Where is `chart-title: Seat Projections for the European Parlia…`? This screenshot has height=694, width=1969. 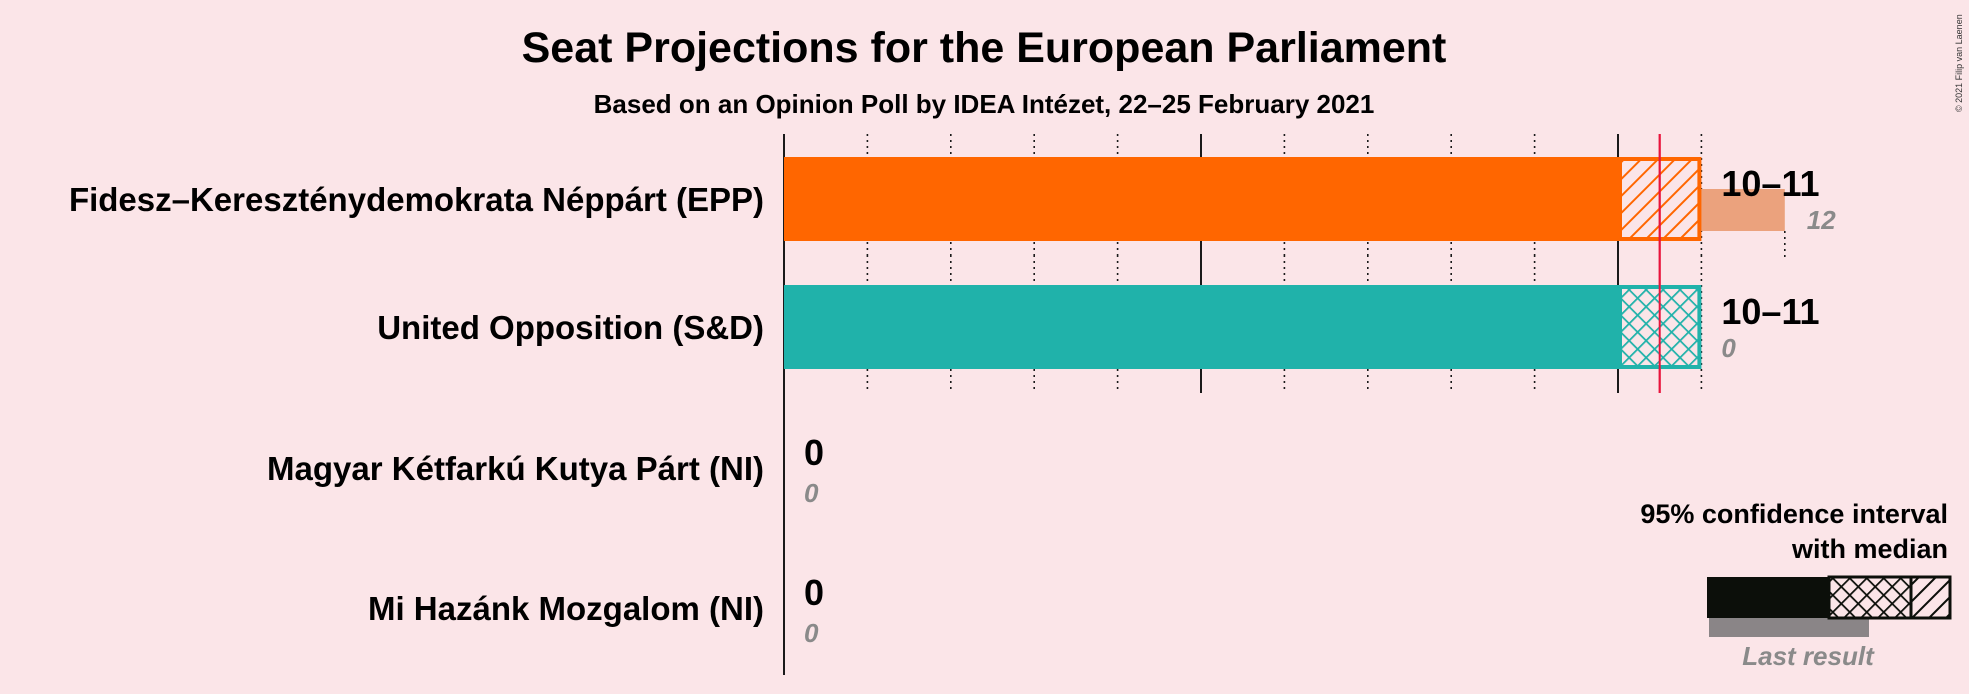 chart-title: Seat Projections for the European Parlia… is located at coordinates (984, 48).